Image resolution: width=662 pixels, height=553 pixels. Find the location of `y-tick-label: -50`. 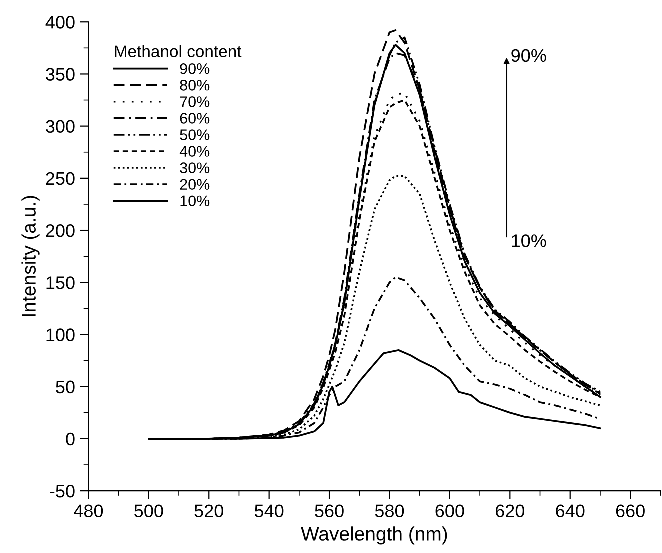

y-tick-label: -50 is located at coordinates (62, 491).